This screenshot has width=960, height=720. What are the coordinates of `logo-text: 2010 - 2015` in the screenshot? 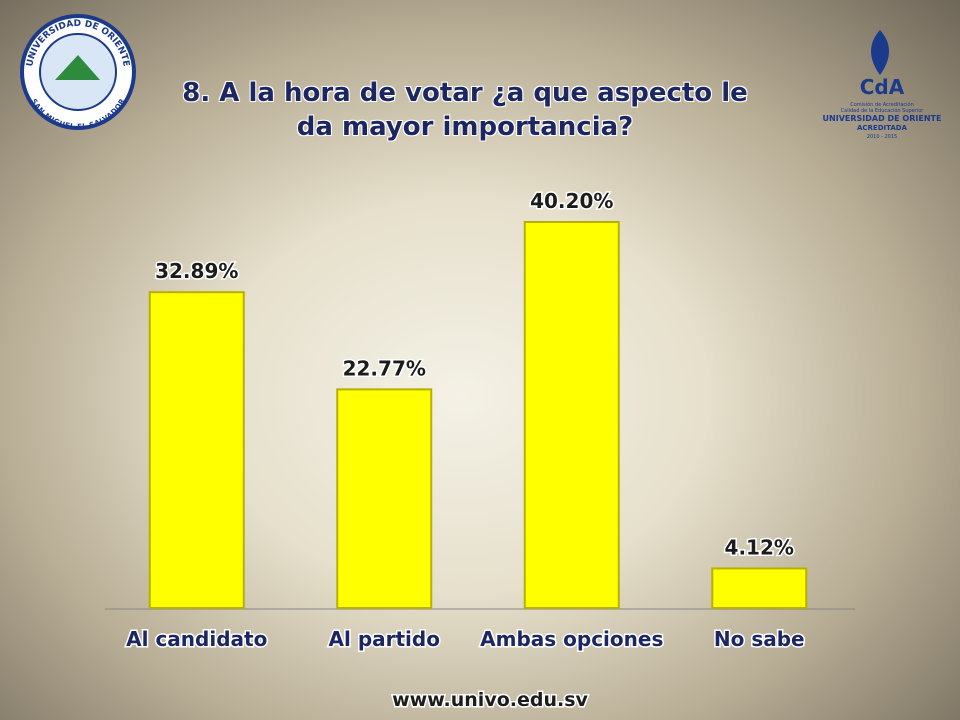 It's located at (882, 137).